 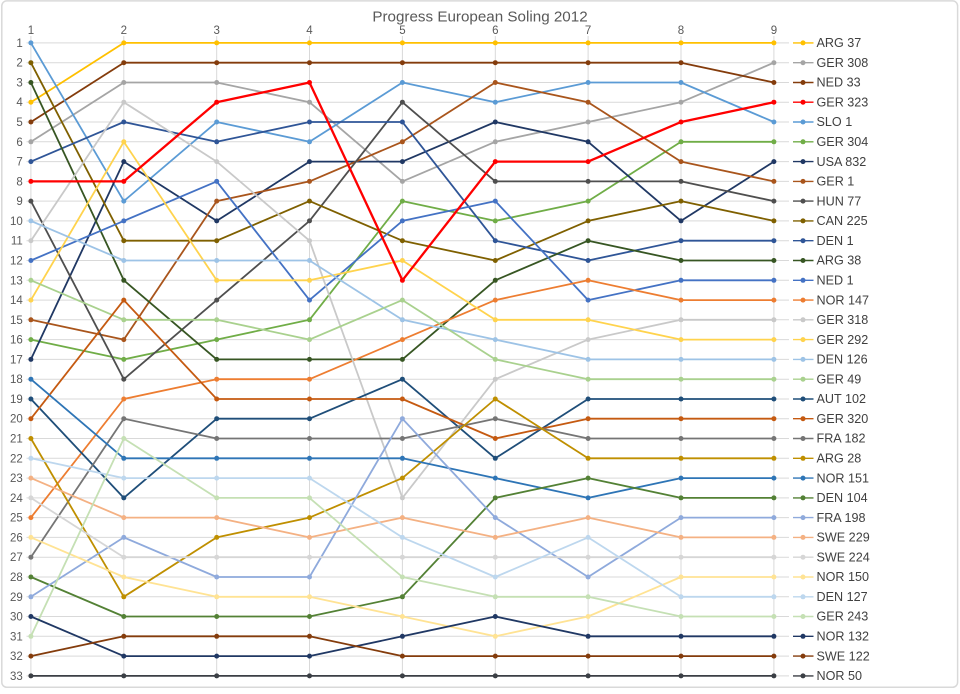 What do you see at coordinates (16, 459) in the screenshot?
I see `svg-text: 22` at bounding box center [16, 459].